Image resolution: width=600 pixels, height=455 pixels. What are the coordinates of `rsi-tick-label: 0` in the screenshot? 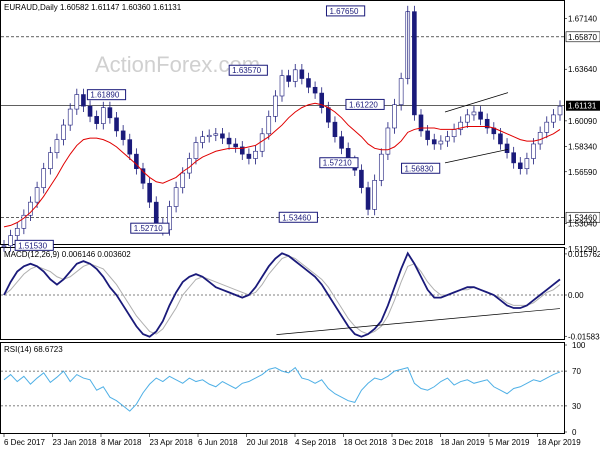 It's located at (574, 432).